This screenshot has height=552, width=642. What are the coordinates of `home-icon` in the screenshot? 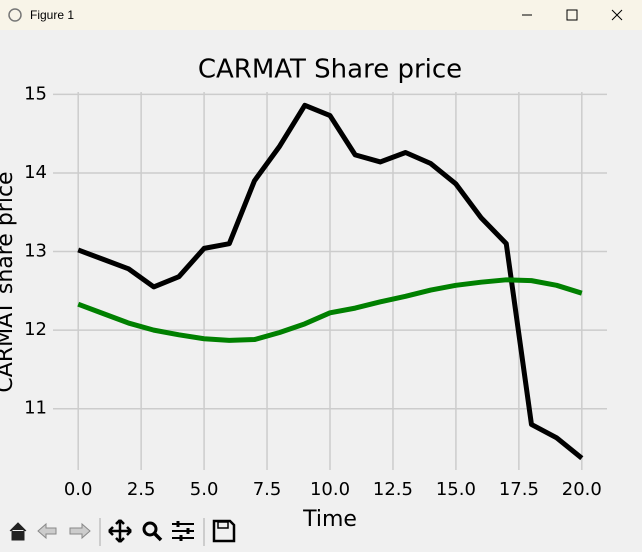 It's located at (18, 531).